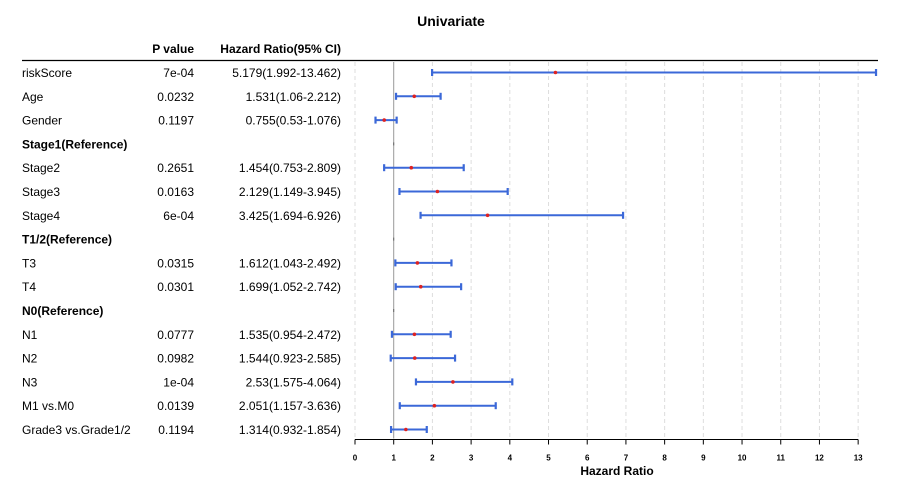  What do you see at coordinates (208, 144) in the screenshot?
I see `reference-group-row: Stage1(Reference)` at bounding box center [208, 144].